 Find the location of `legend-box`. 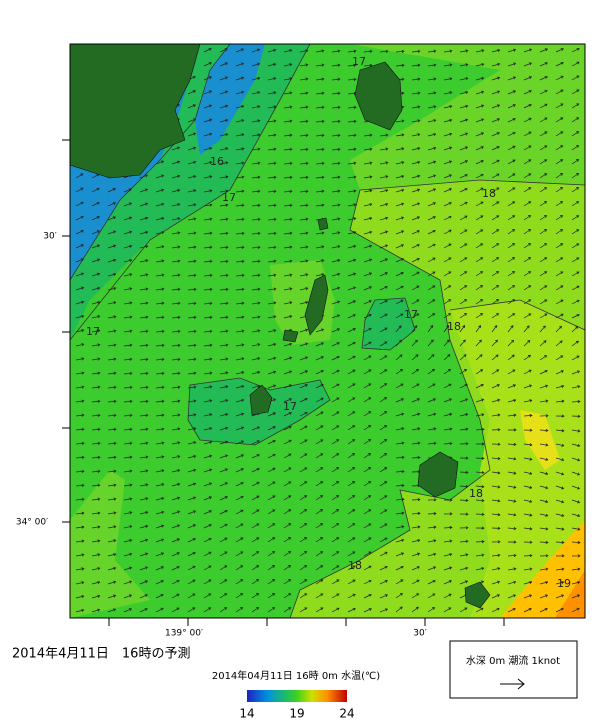

legend-box is located at coordinates (513, 669).